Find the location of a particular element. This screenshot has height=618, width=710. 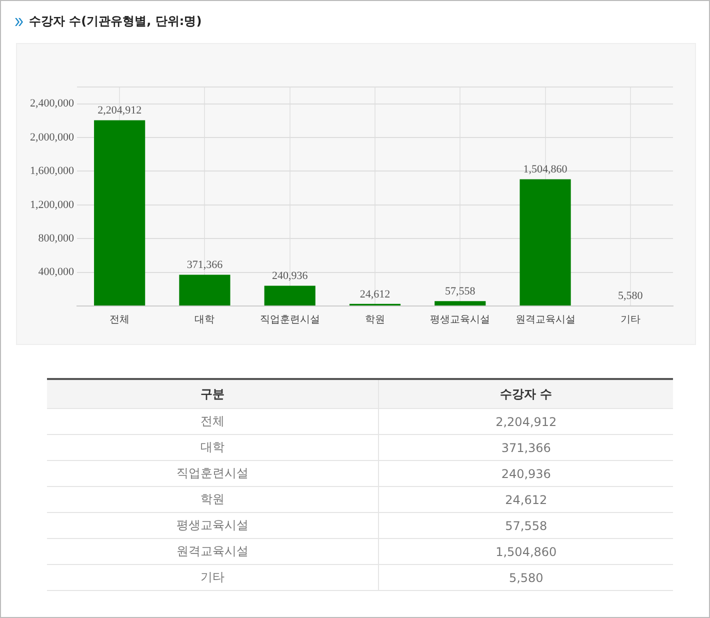

data-label: 240,936 is located at coordinates (290, 276).